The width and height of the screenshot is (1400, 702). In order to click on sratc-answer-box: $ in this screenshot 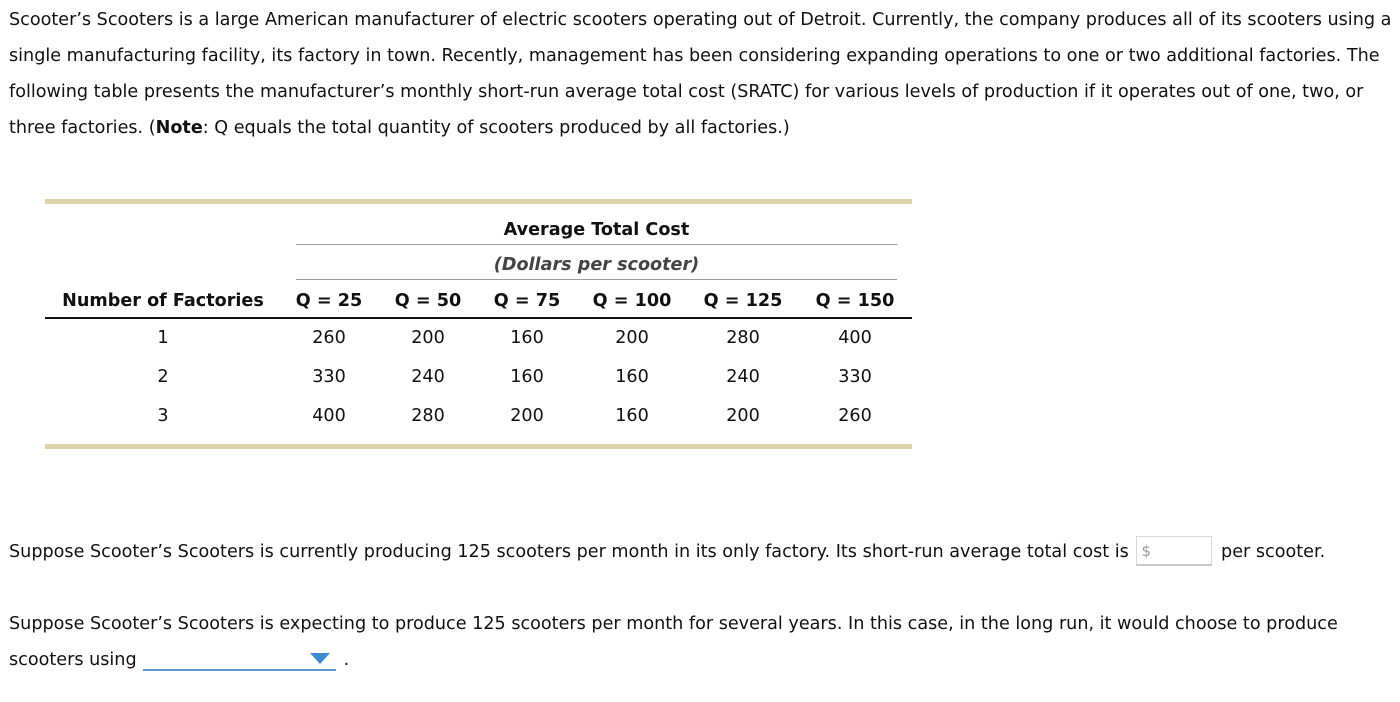, I will do `click(1174, 551)`.